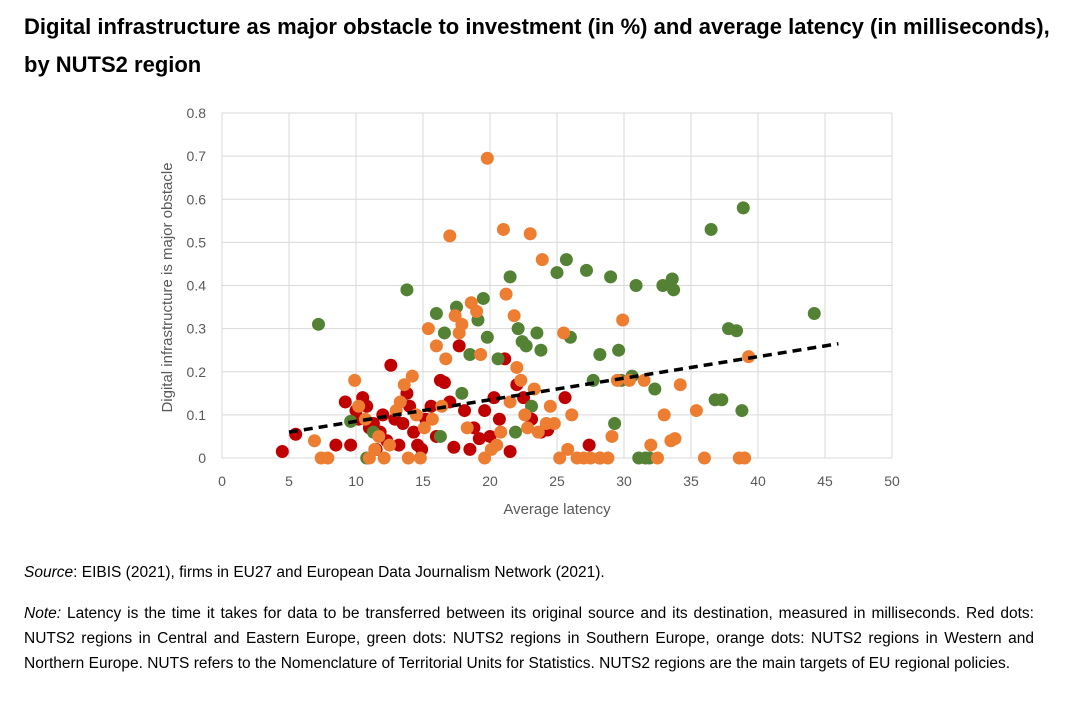 This screenshot has height=712, width=1090. I want to click on y-axis-ticks: 0 0.1 0.2 0.3 0.4 0.5 0.6 0.7 0.8, so click(197, 285).